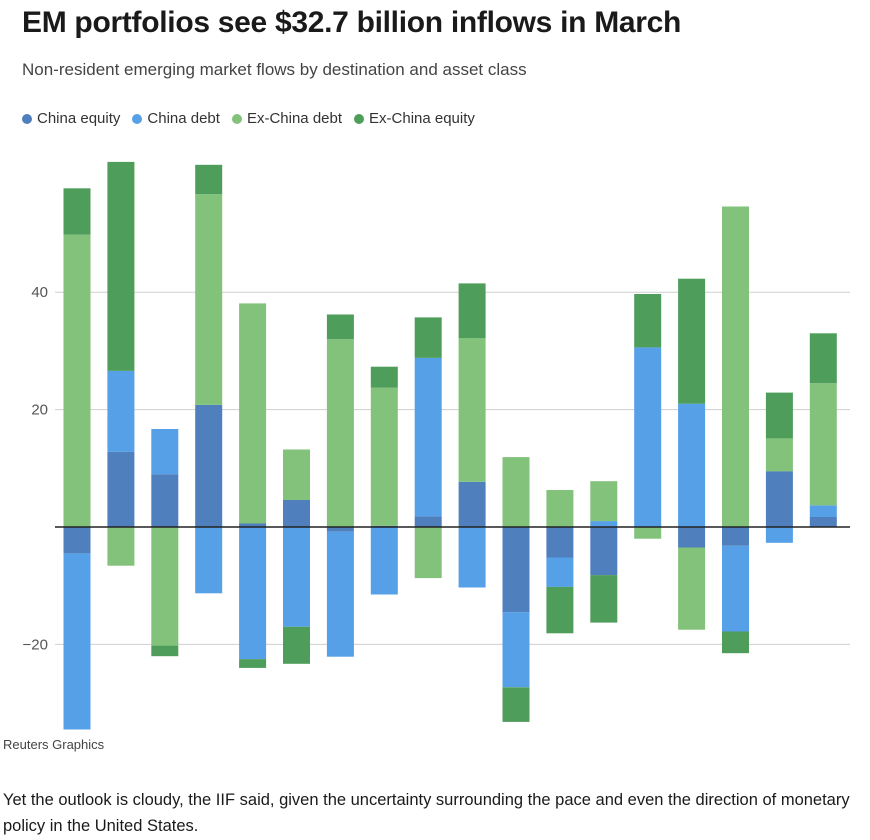 The image size is (870, 840). I want to click on source-credit: Reuters Graphics, so click(54, 744).